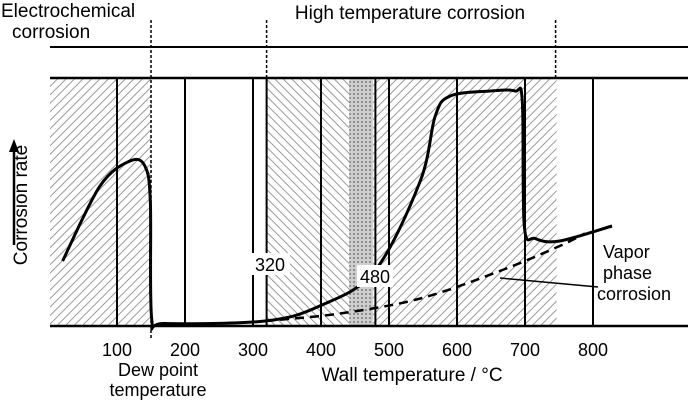 This screenshot has width=700, height=405. What do you see at coordinates (627, 273) in the screenshot?
I see `vapor-label-line2: phase` at bounding box center [627, 273].